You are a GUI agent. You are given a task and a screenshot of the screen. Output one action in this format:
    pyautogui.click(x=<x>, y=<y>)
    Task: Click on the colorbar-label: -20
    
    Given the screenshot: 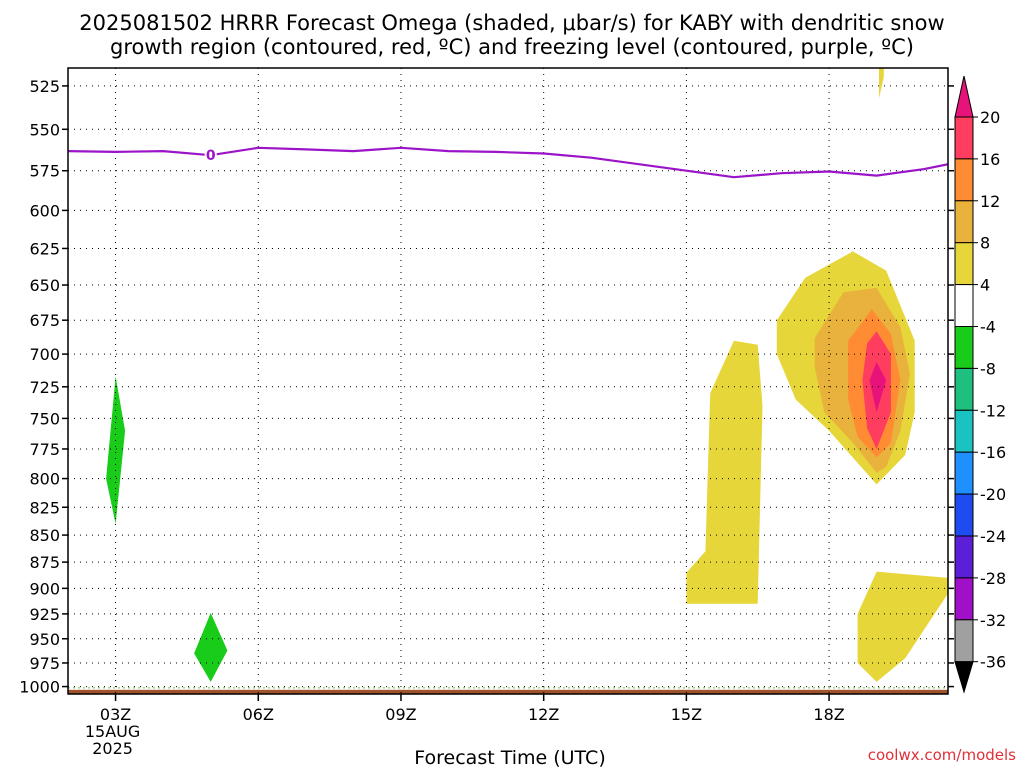 What is the action you would take?
    pyautogui.click(x=993, y=494)
    